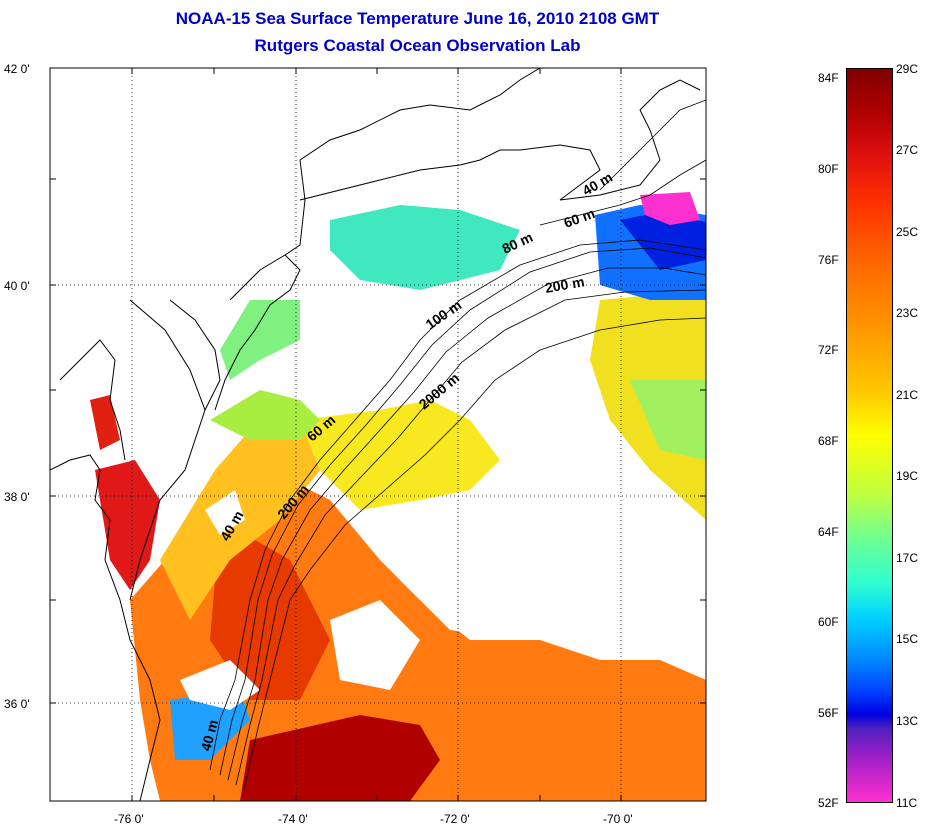 Image resolution: width=928 pixels, height=832 pixels. I want to click on colorbar-c-label: 17C, so click(907, 558).